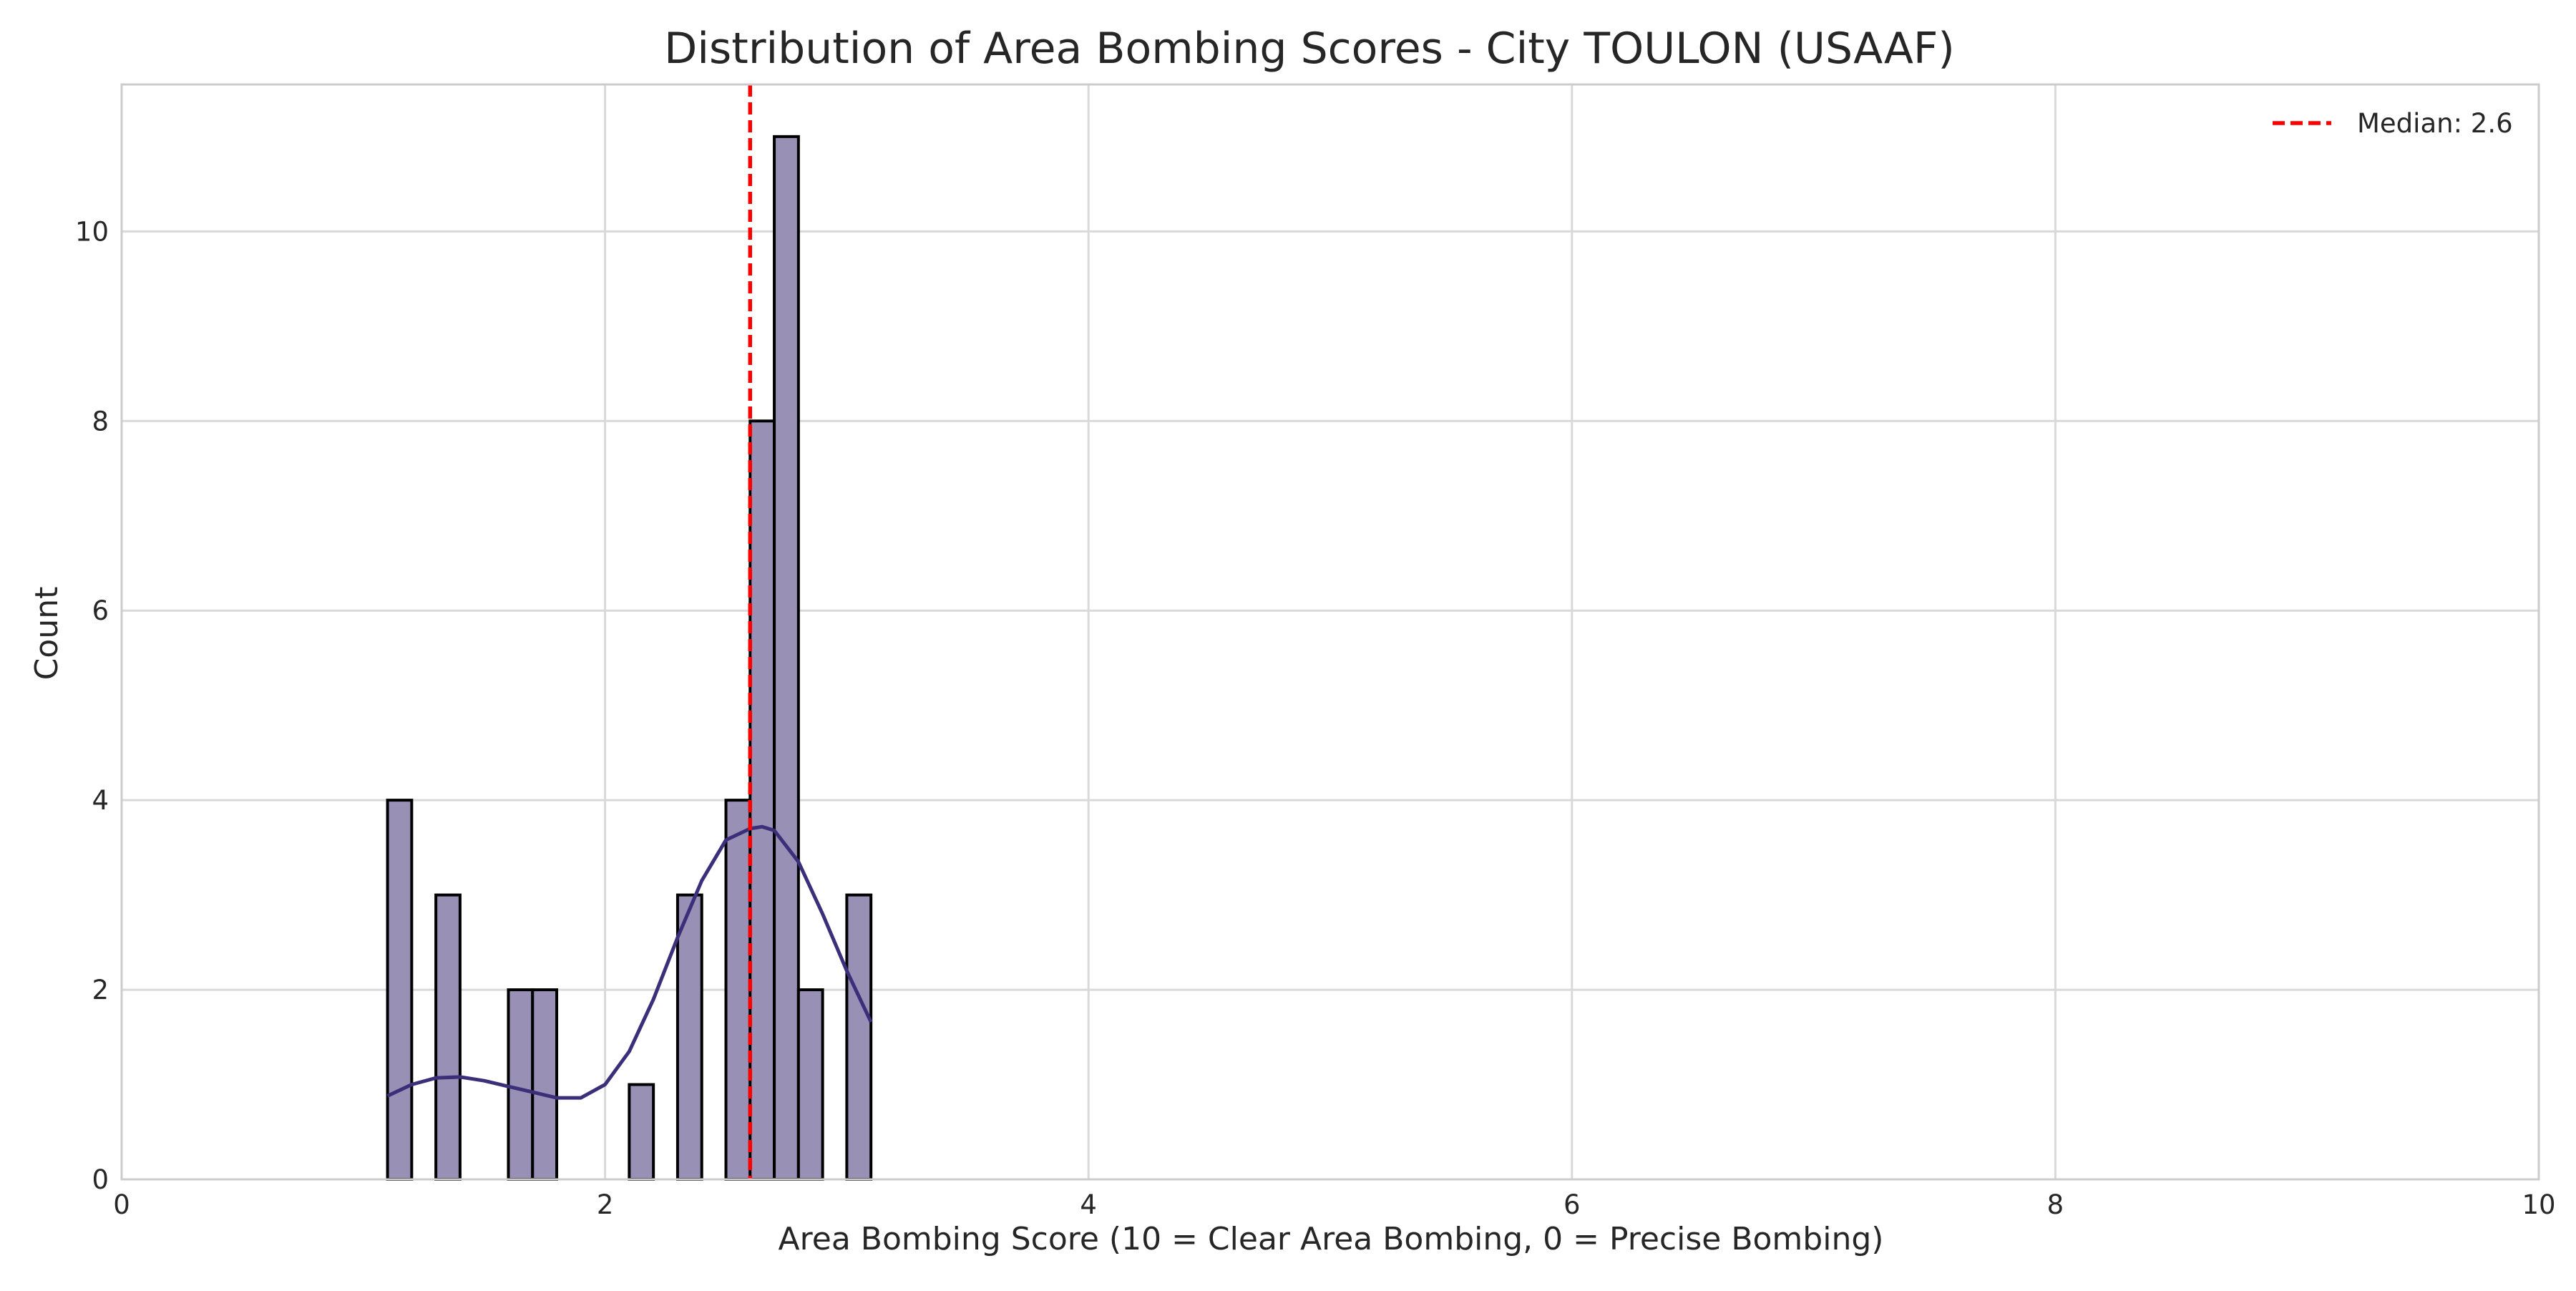 Image resolution: width=2576 pixels, height=1291 pixels. I want to click on x-tick-label: 2, so click(605, 1204).